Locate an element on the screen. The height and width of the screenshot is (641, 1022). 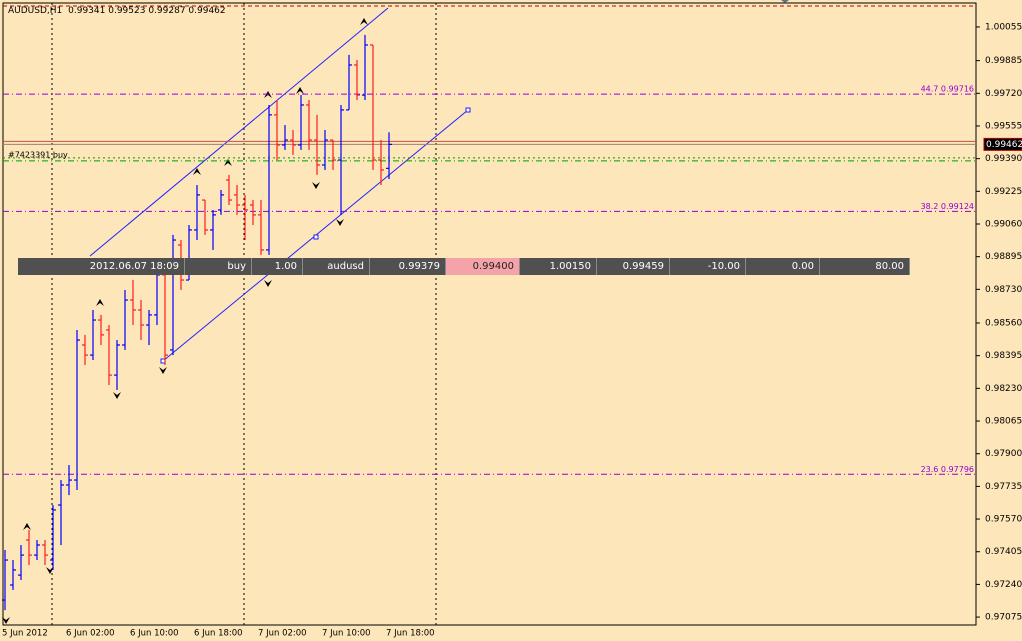
y-tick-label: 0.99555 is located at coordinates (1003, 126).